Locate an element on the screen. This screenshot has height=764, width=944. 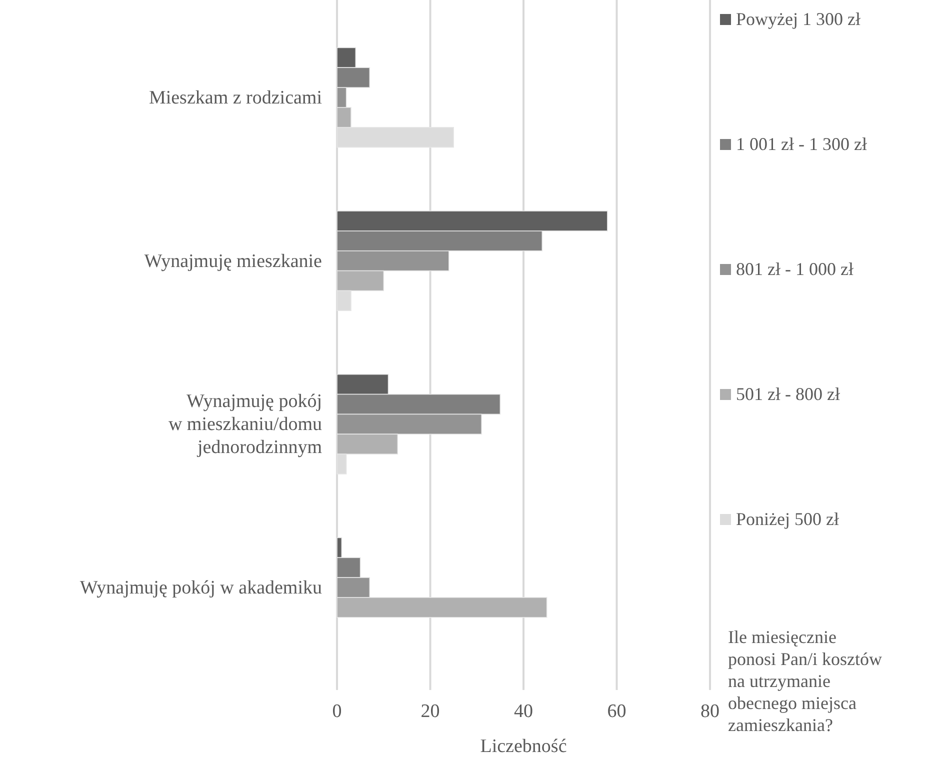
x-tick-label: 40 is located at coordinates (523, 711).